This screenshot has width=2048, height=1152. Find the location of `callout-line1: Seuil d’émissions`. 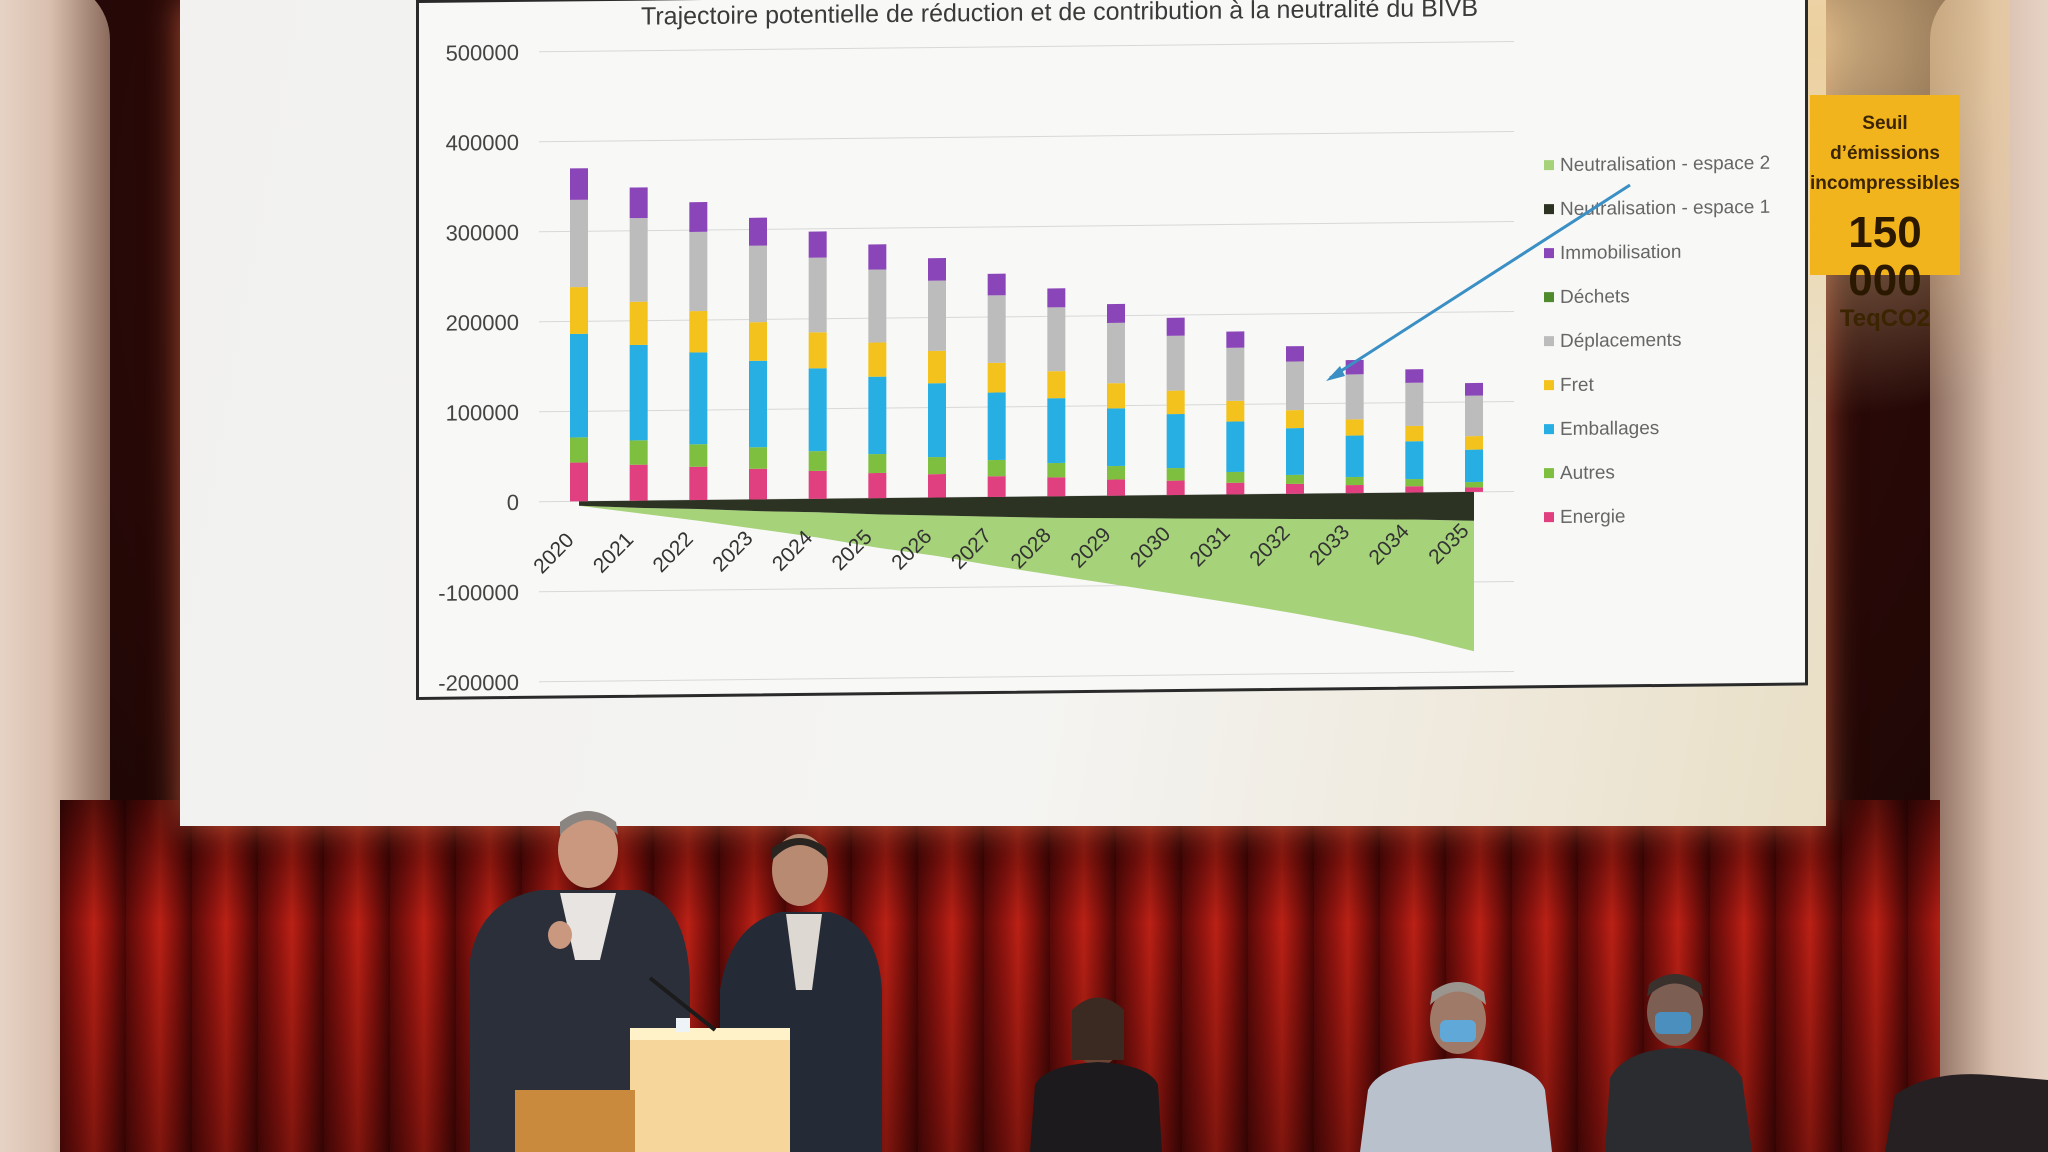

callout-line1: Seuil d’émissions is located at coordinates (1885, 138).